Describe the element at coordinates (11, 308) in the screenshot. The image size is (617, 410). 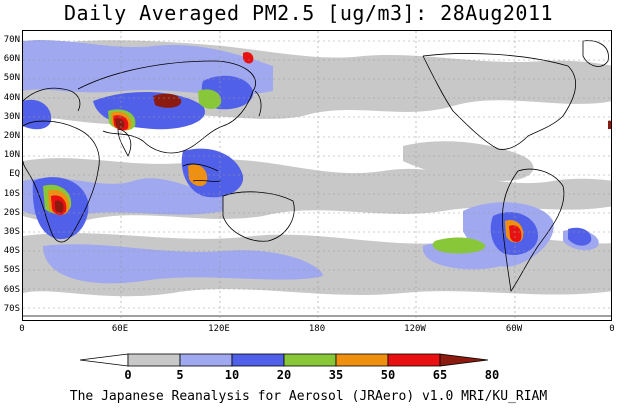
I see `latitude-label: 70S` at that location.